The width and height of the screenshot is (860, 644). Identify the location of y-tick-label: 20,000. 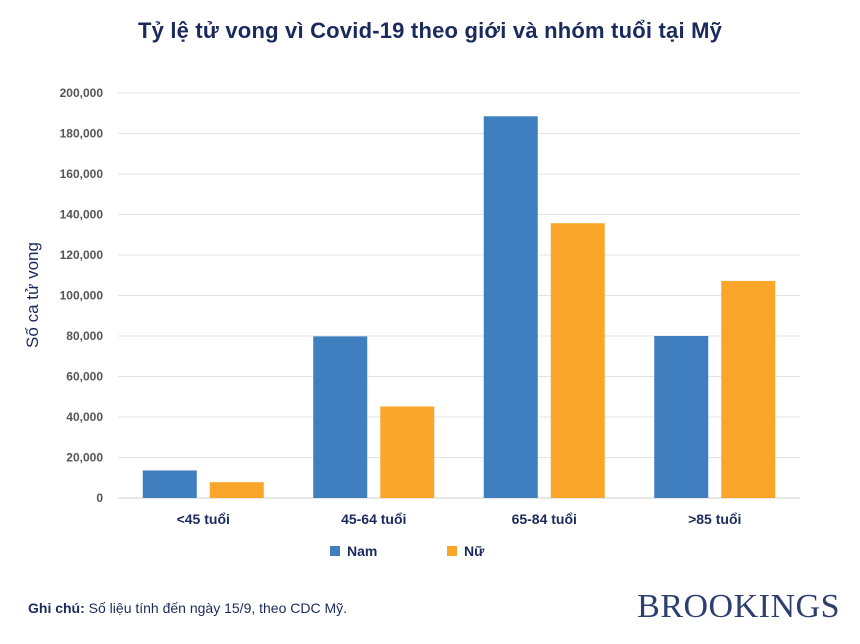
(84, 458).